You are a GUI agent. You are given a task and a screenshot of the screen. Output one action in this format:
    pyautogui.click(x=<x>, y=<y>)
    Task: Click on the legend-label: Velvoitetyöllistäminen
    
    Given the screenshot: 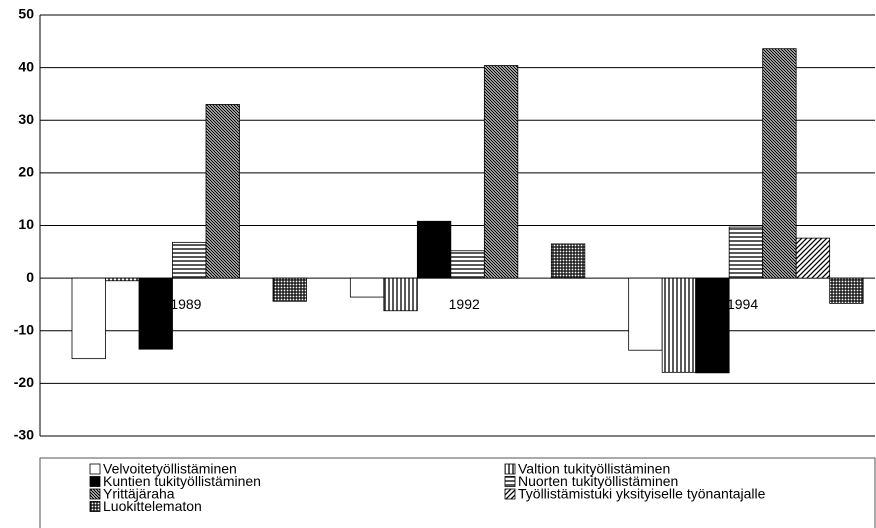 What is the action you would take?
    pyautogui.click(x=170, y=469)
    